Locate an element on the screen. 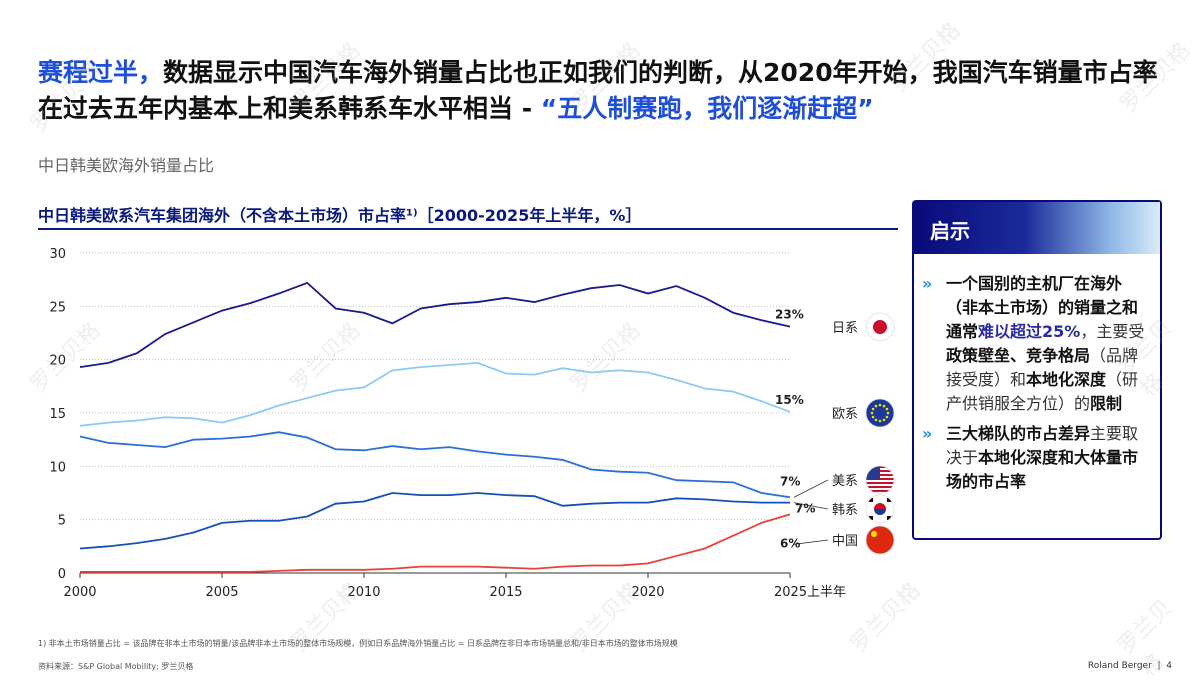 The width and height of the screenshot is (1200, 683). series-line-korea is located at coordinates (434, 521).